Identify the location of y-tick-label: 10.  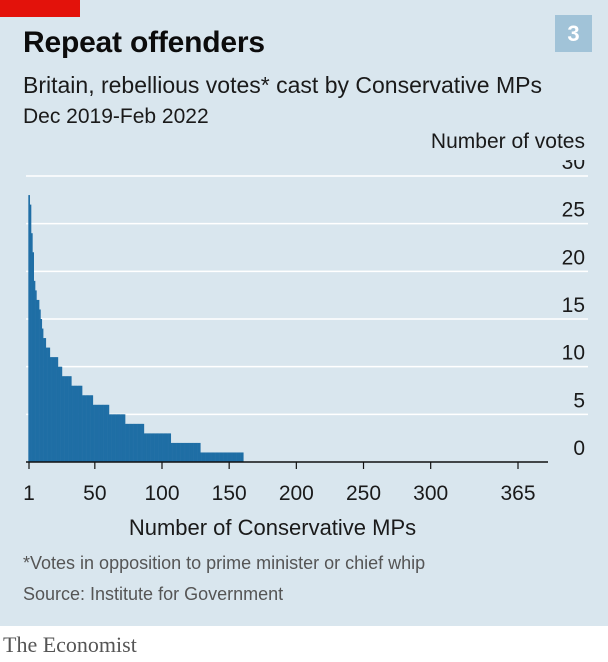
(573, 353).